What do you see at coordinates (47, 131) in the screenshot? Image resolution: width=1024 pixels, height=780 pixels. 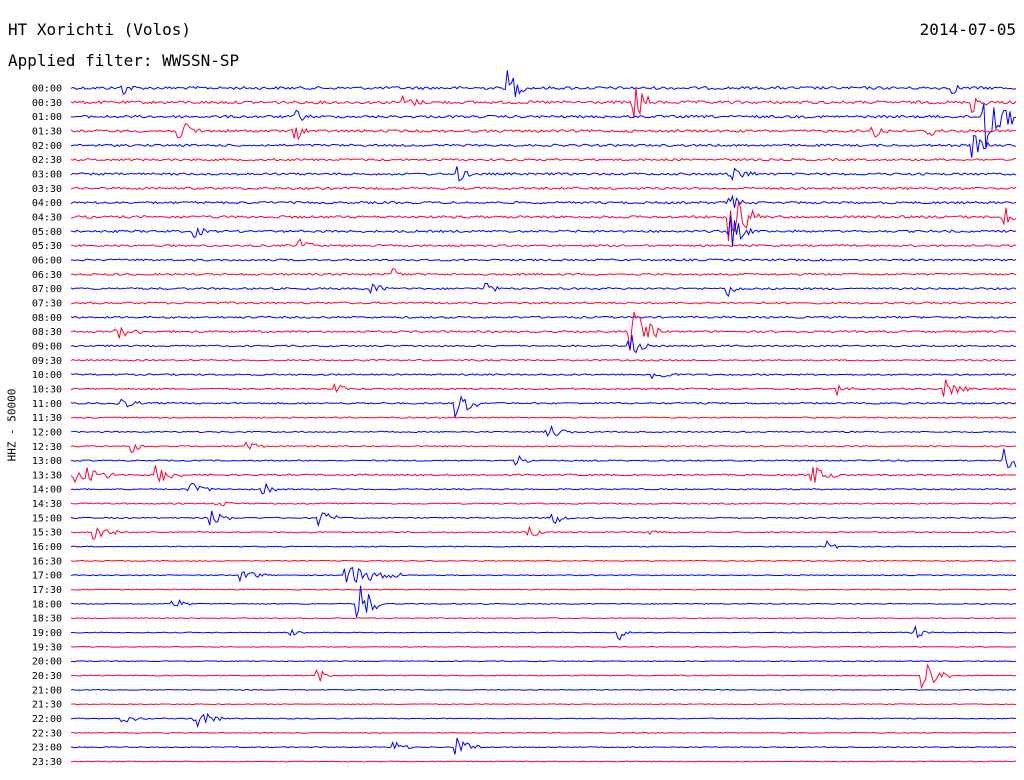 I see `trace-time-label: 01:30` at bounding box center [47, 131].